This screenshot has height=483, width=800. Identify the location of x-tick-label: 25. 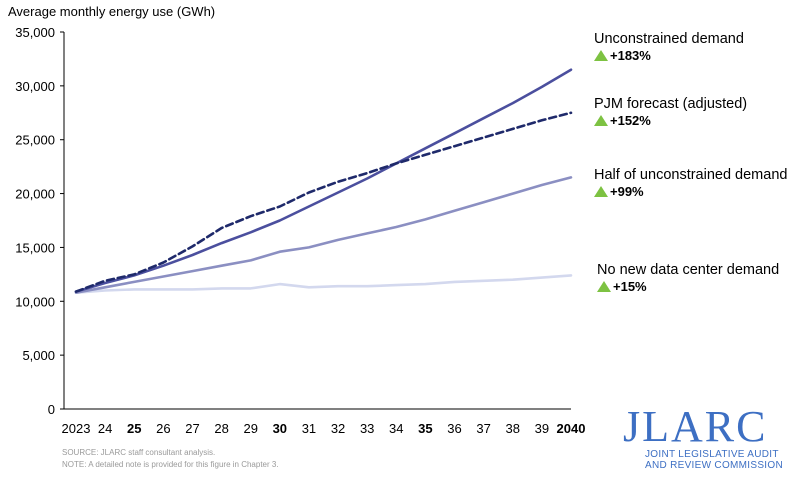
(134, 428).